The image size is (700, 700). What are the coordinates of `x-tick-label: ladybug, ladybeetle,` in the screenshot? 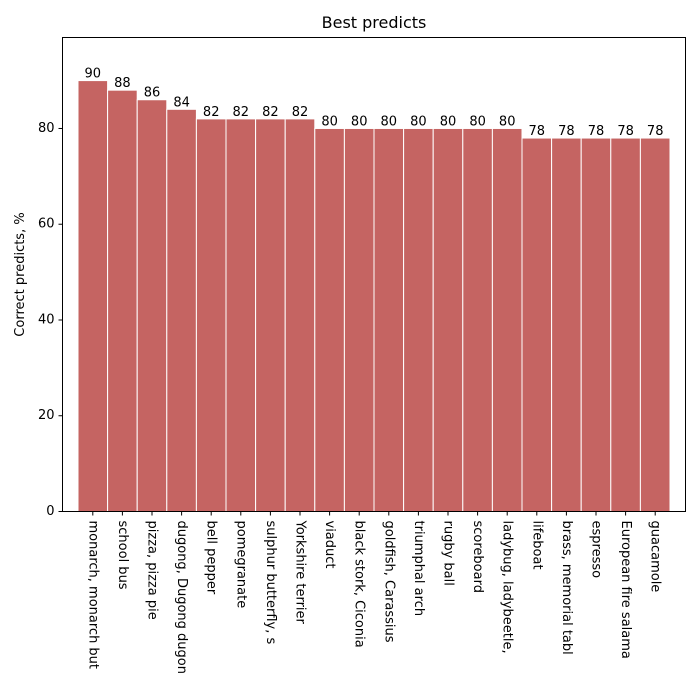 It's located at (507, 587).